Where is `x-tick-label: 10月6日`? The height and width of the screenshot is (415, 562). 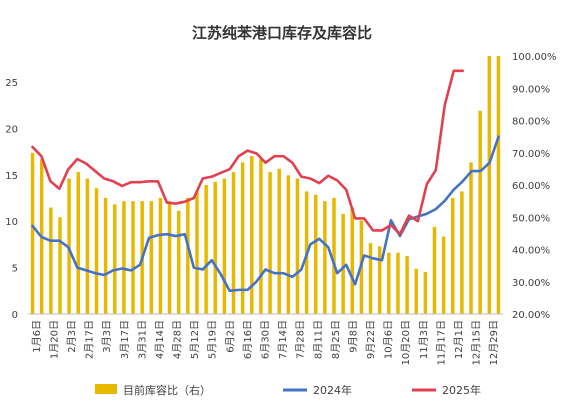 x-tick-label: 10月6日 is located at coordinates (389, 339).